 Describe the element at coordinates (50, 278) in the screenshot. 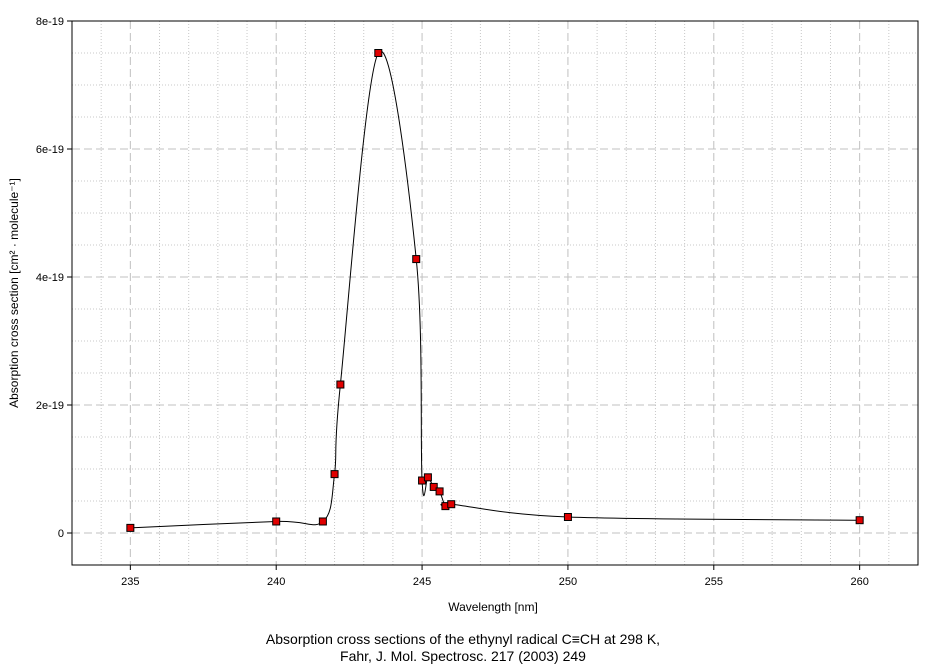

I see `y-tick-label: 4e-19` at that location.